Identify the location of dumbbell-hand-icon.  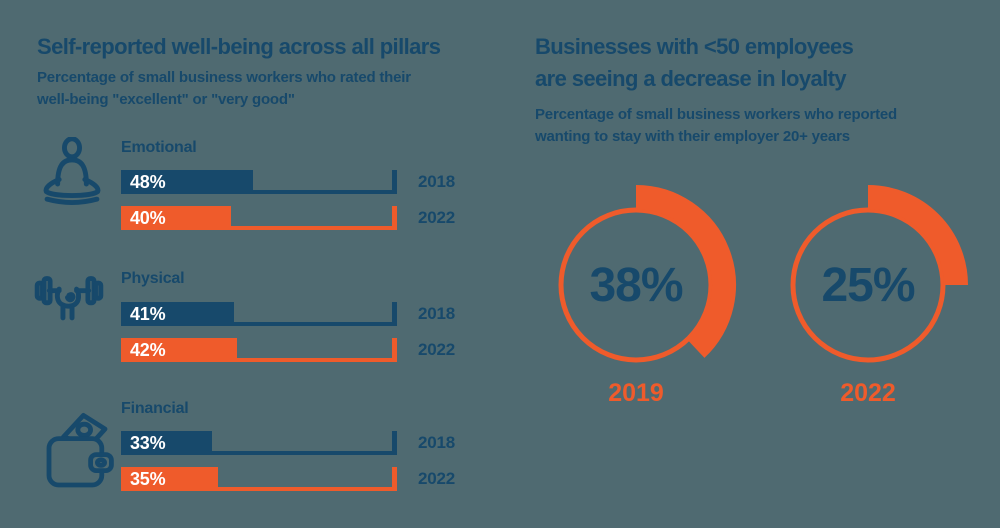
(69, 300).